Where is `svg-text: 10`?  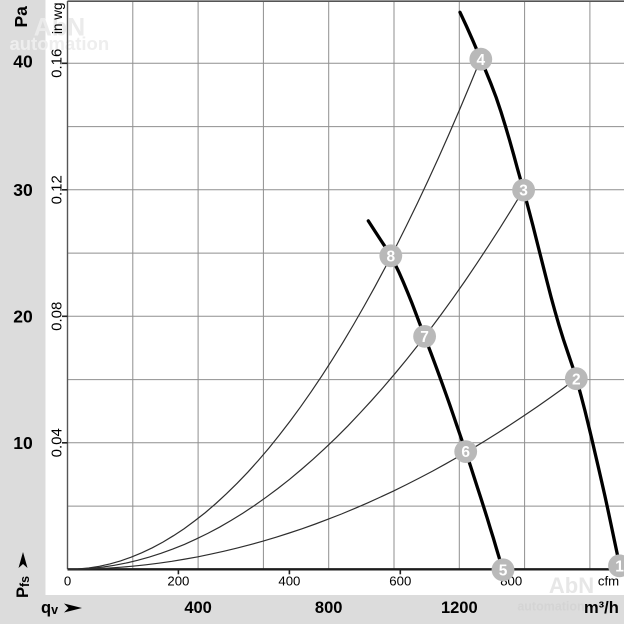 svg-text: 10 is located at coordinates (23, 443).